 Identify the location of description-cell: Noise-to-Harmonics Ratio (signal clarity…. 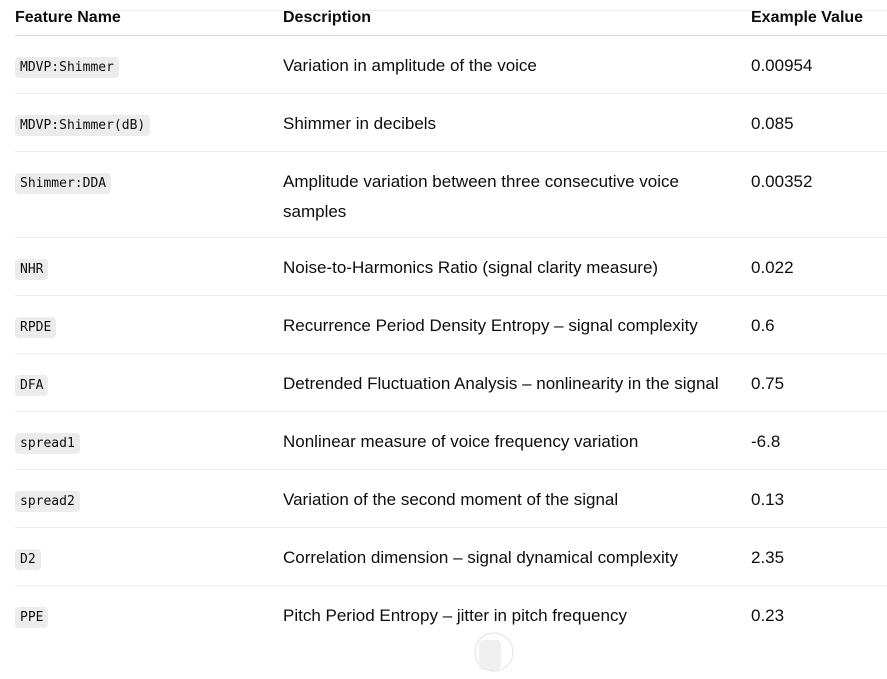
(509, 266).